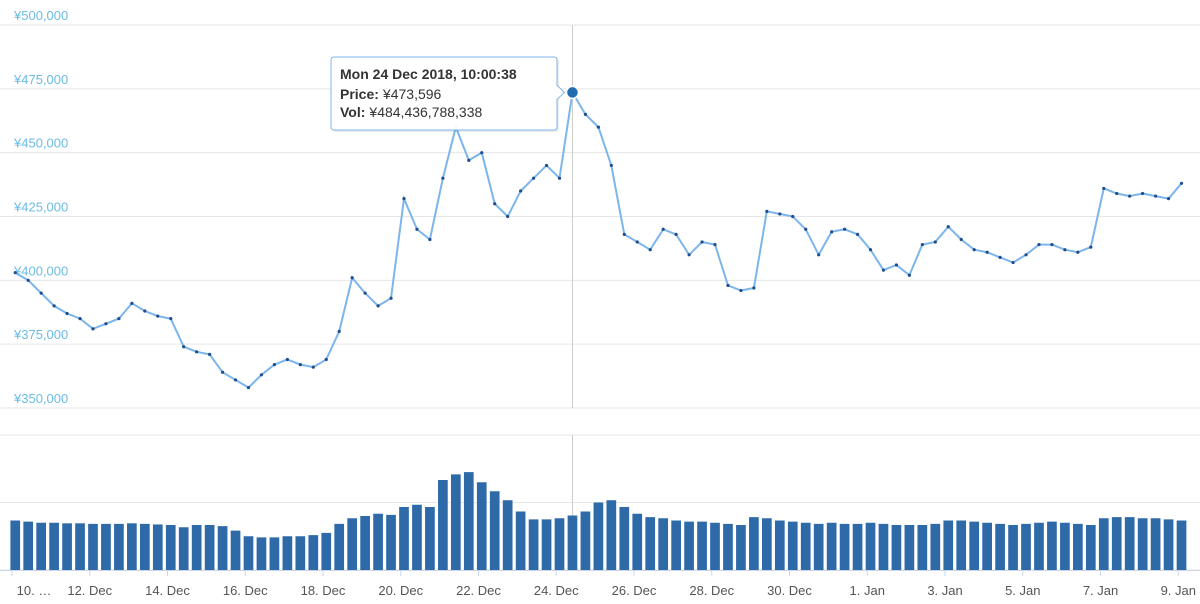 The image size is (1200, 604). What do you see at coordinates (40, 143) in the screenshot?
I see `y-tick-label: ¥450,000` at bounding box center [40, 143].